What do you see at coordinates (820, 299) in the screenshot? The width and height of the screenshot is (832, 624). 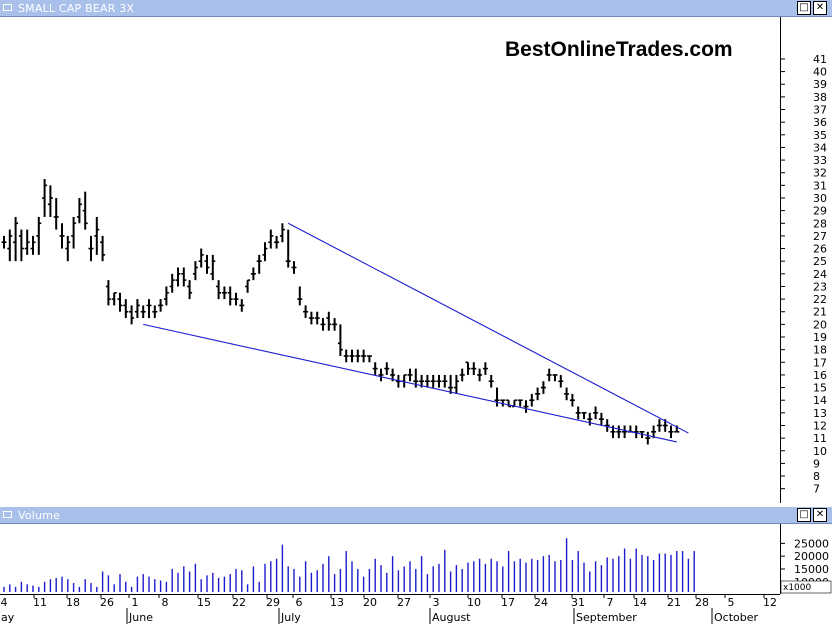 I see `price-y-tick-label: 22` at bounding box center [820, 299].